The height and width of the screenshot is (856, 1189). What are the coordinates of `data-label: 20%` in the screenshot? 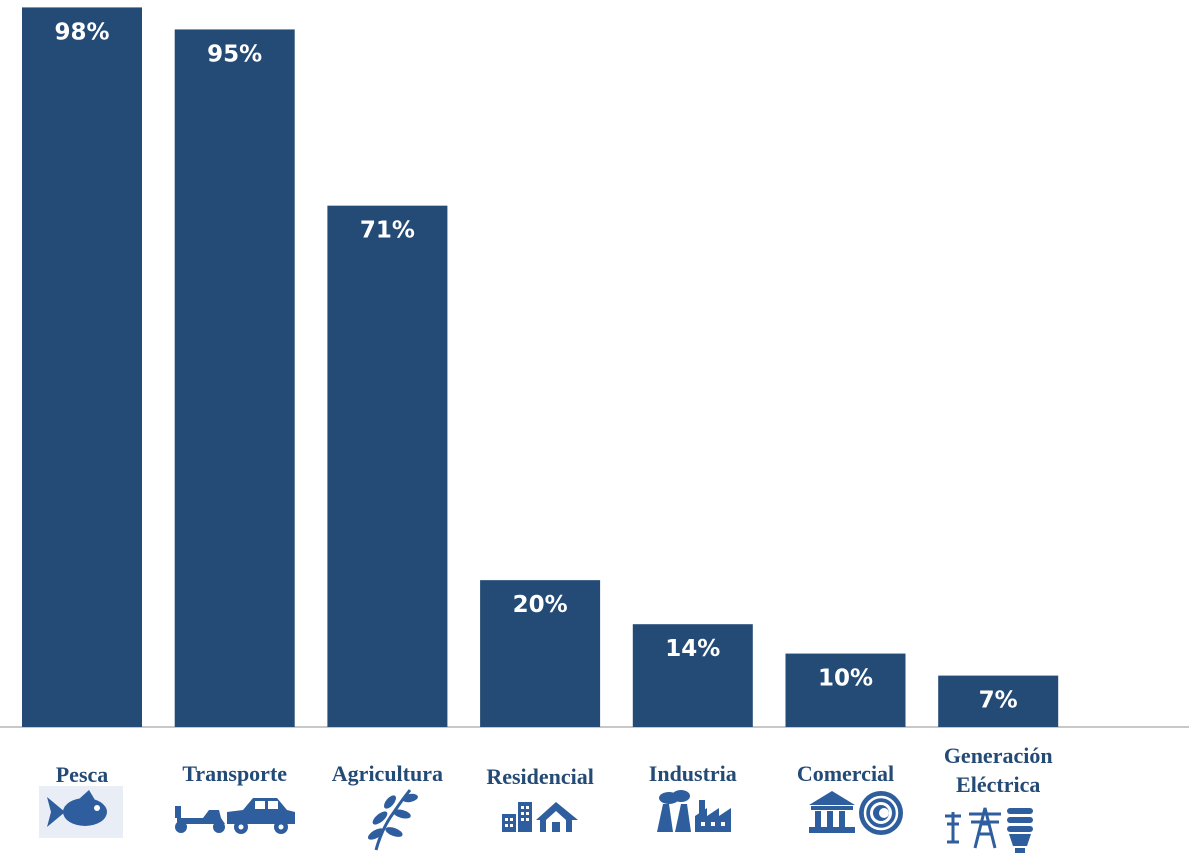 It's located at (540, 605).